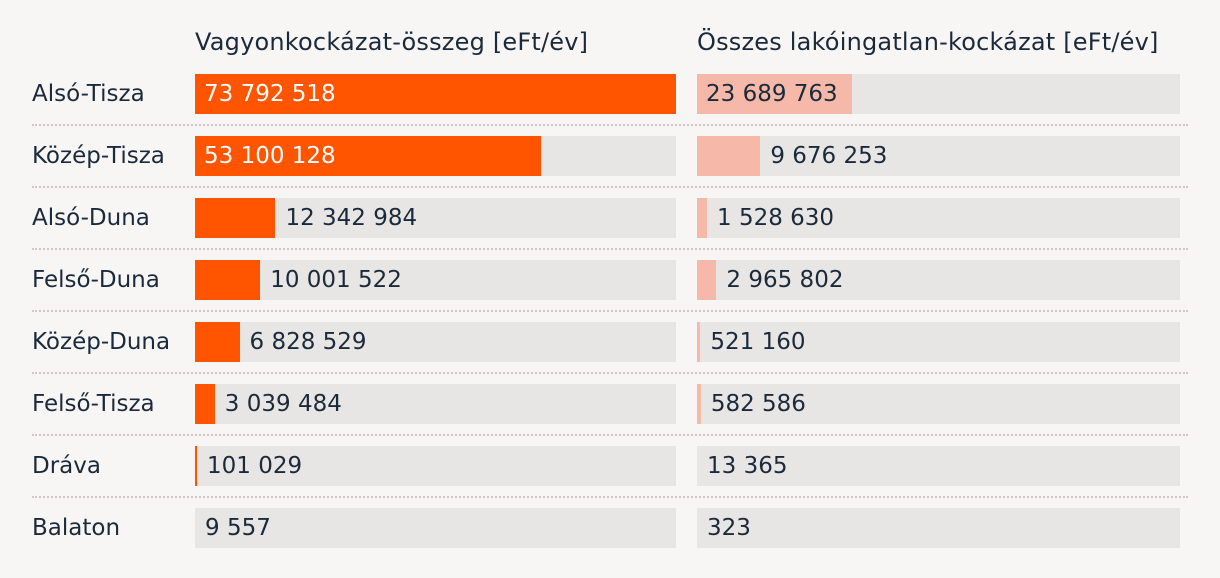  Describe the element at coordinates (351, 218) in the screenshot. I see `value-label: 12 342 984` at that location.